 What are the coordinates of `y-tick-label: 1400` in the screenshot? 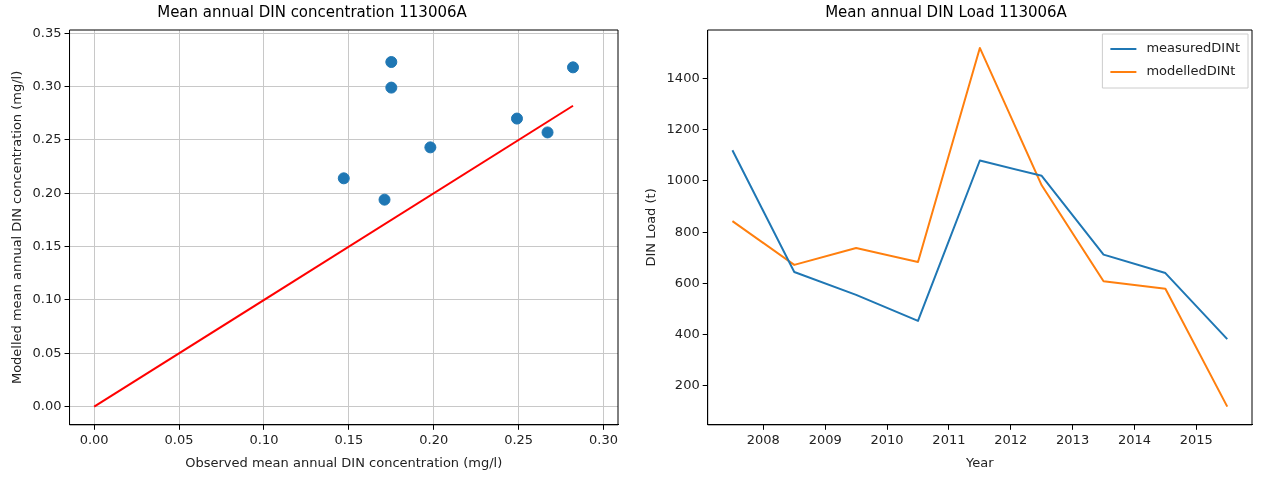 It's located at (683, 77).